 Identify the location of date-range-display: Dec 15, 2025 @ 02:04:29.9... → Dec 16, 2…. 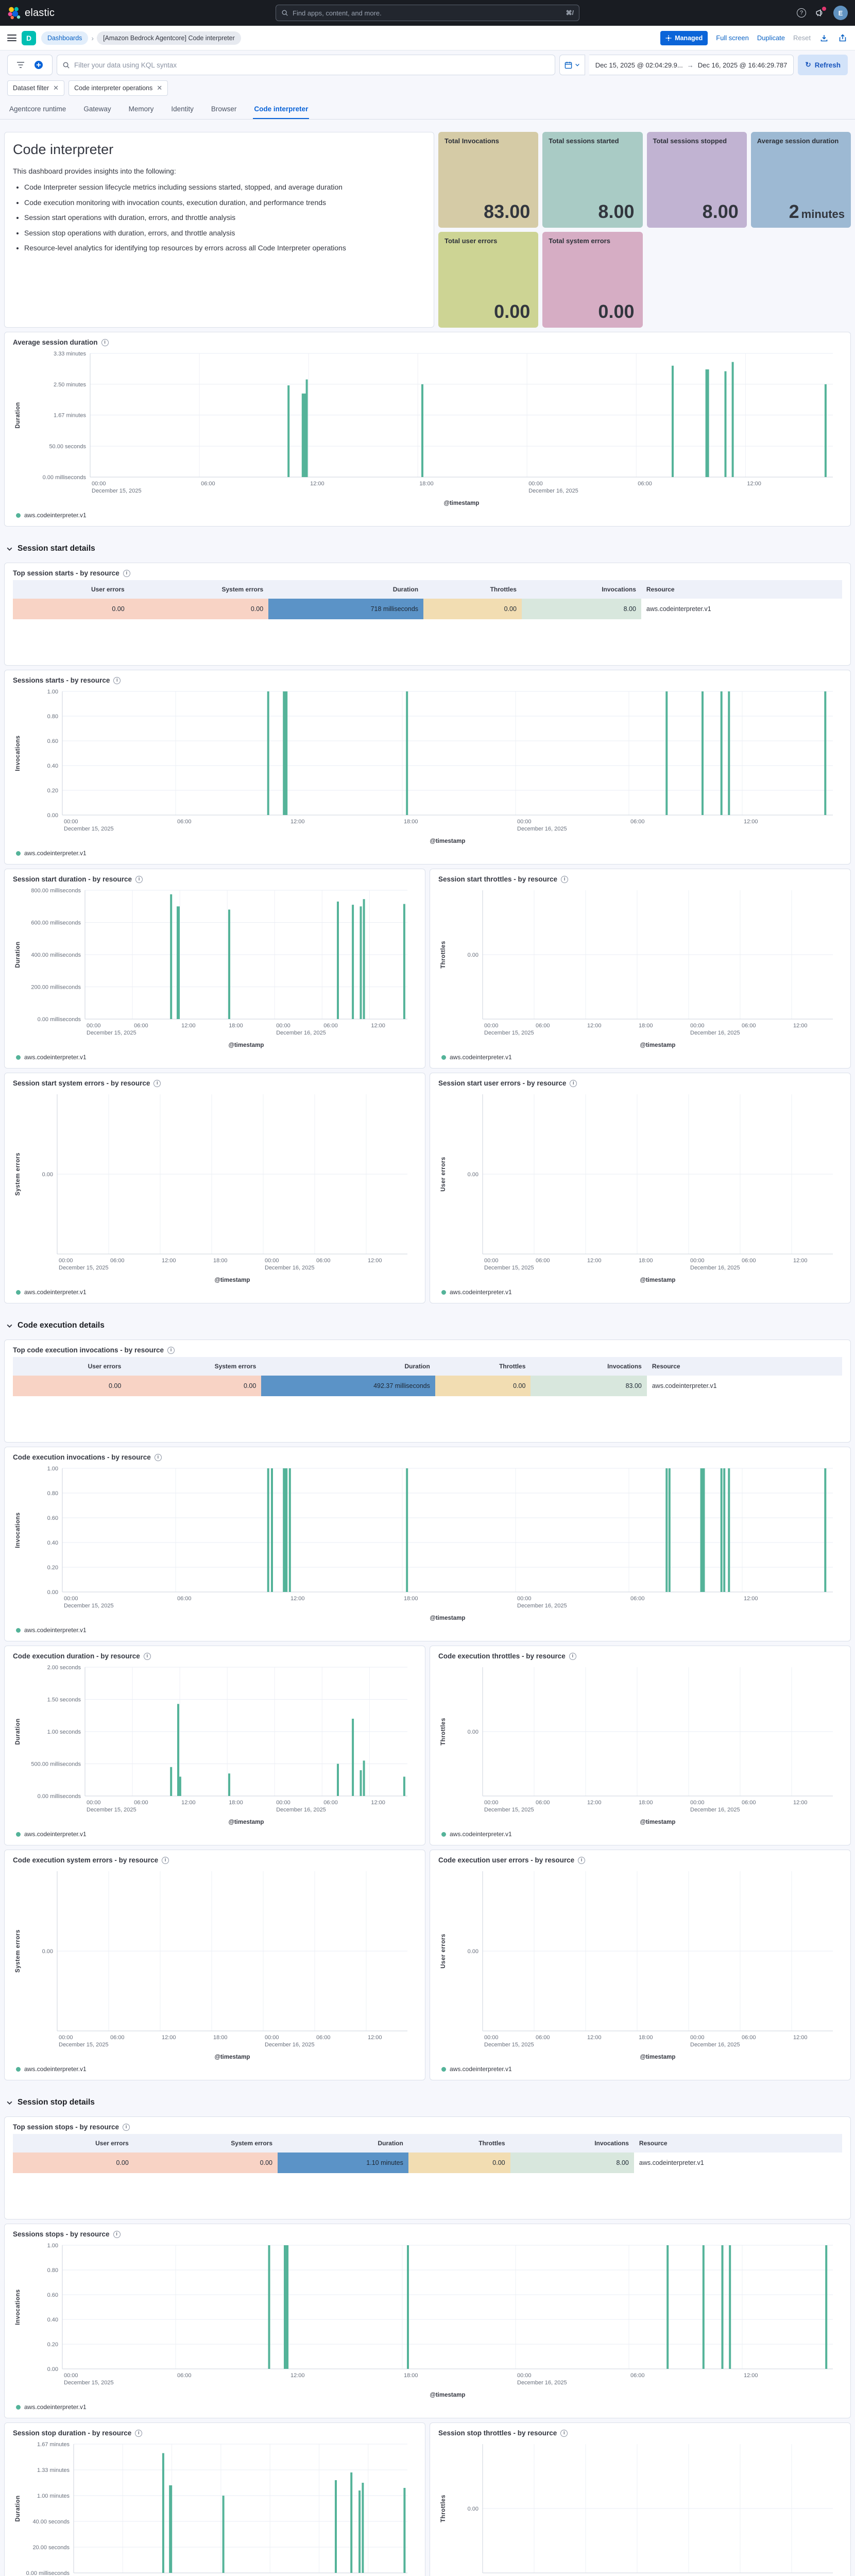
(691, 65).